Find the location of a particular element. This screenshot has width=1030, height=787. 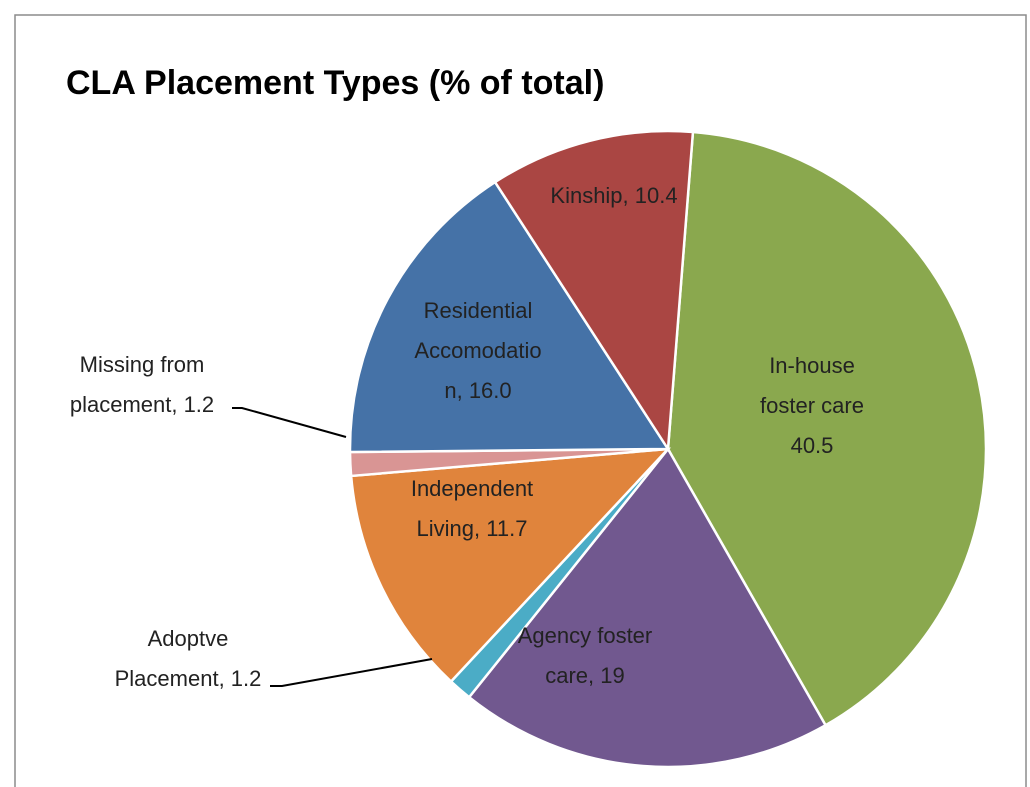

data-label: n, 16.0 is located at coordinates (477, 390).